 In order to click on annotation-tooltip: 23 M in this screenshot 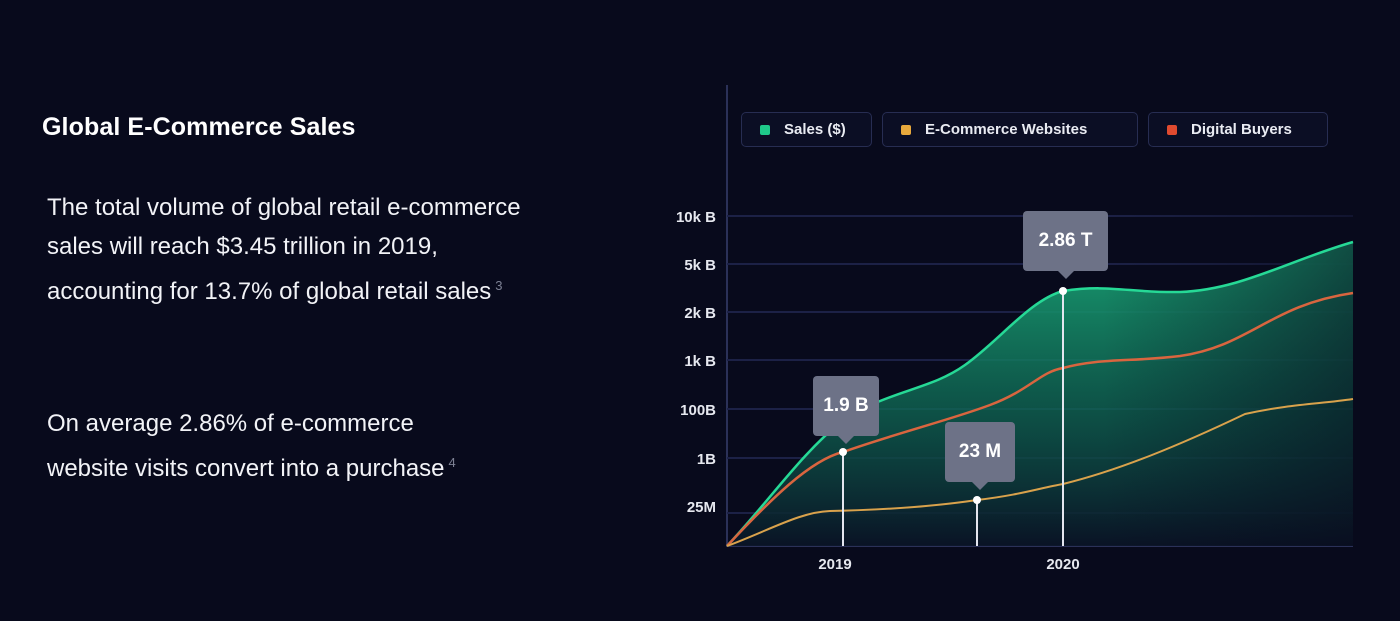, I will do `click(980, 456)`.